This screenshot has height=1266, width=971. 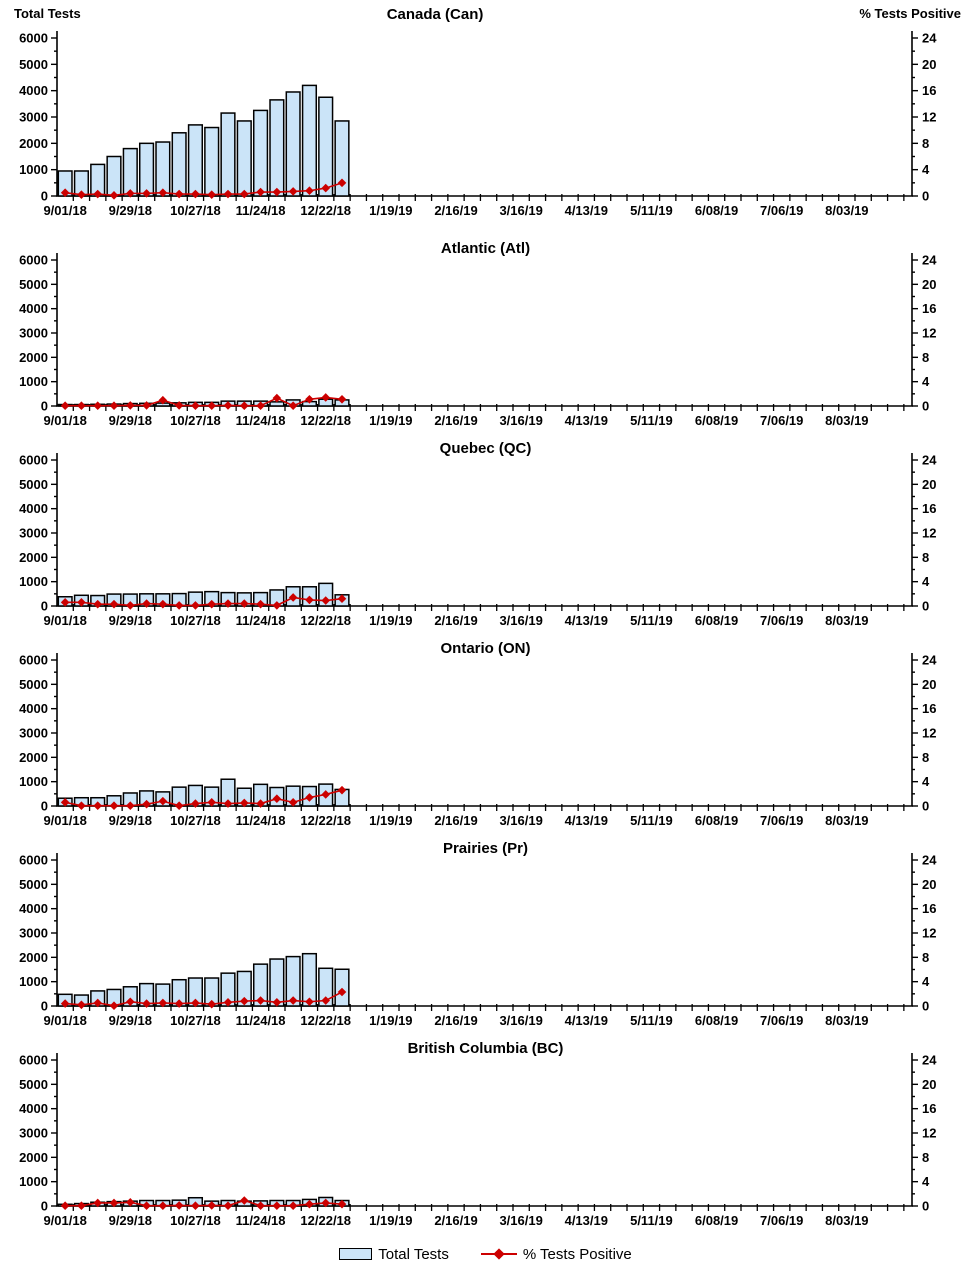 What do you see at coordinates (498, 1254) in the screenshot?
I see `percent-positive-swatch-icon` at bounding box center [498, 1254].